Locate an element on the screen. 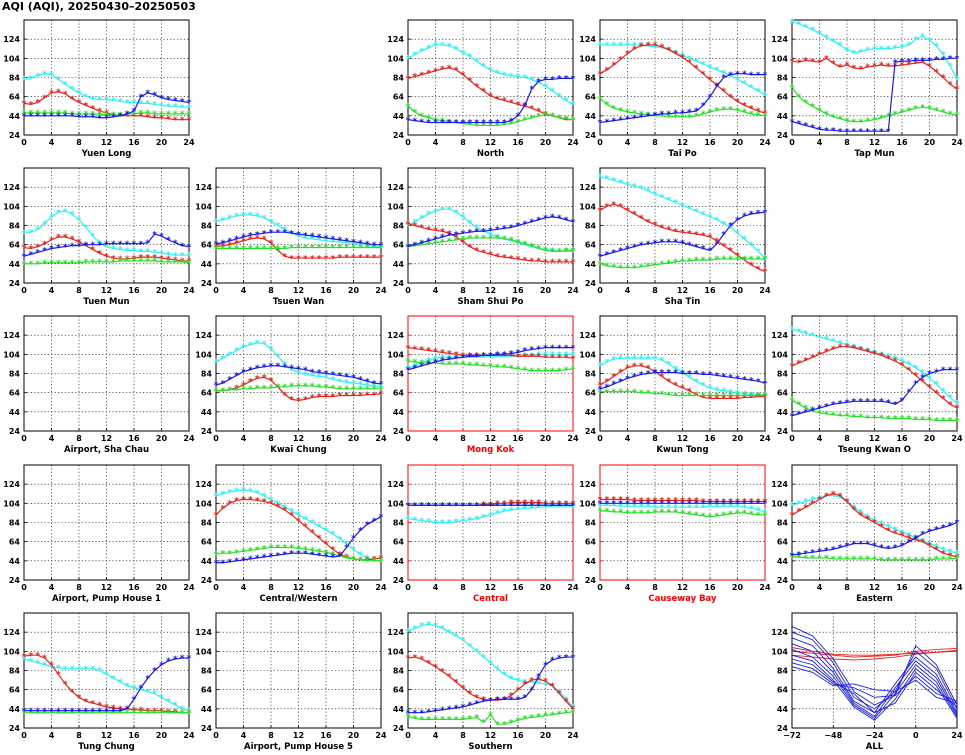 The image size is (965, 755). series-cyan: ************************* is located at coordinates (107, 92).